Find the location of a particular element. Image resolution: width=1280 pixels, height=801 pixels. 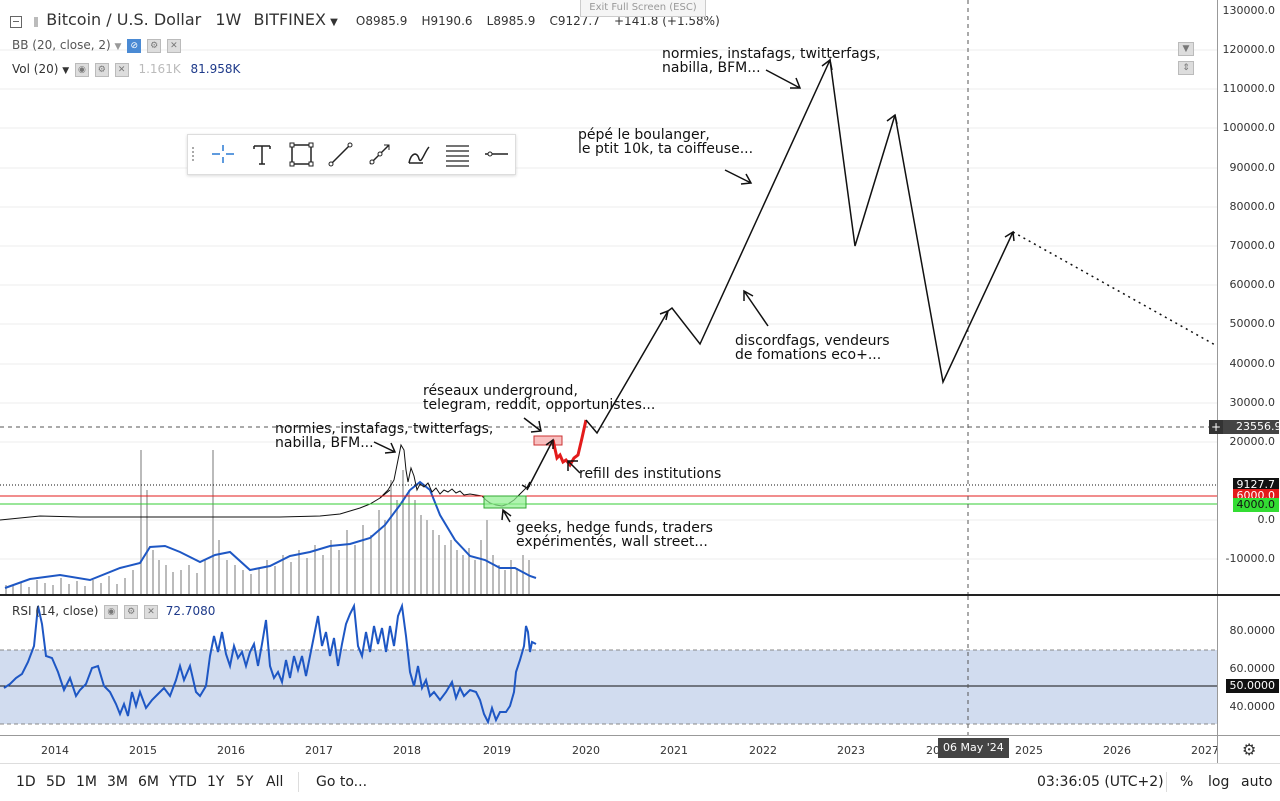

projection-dotted is located at coordinates (1115, 289).